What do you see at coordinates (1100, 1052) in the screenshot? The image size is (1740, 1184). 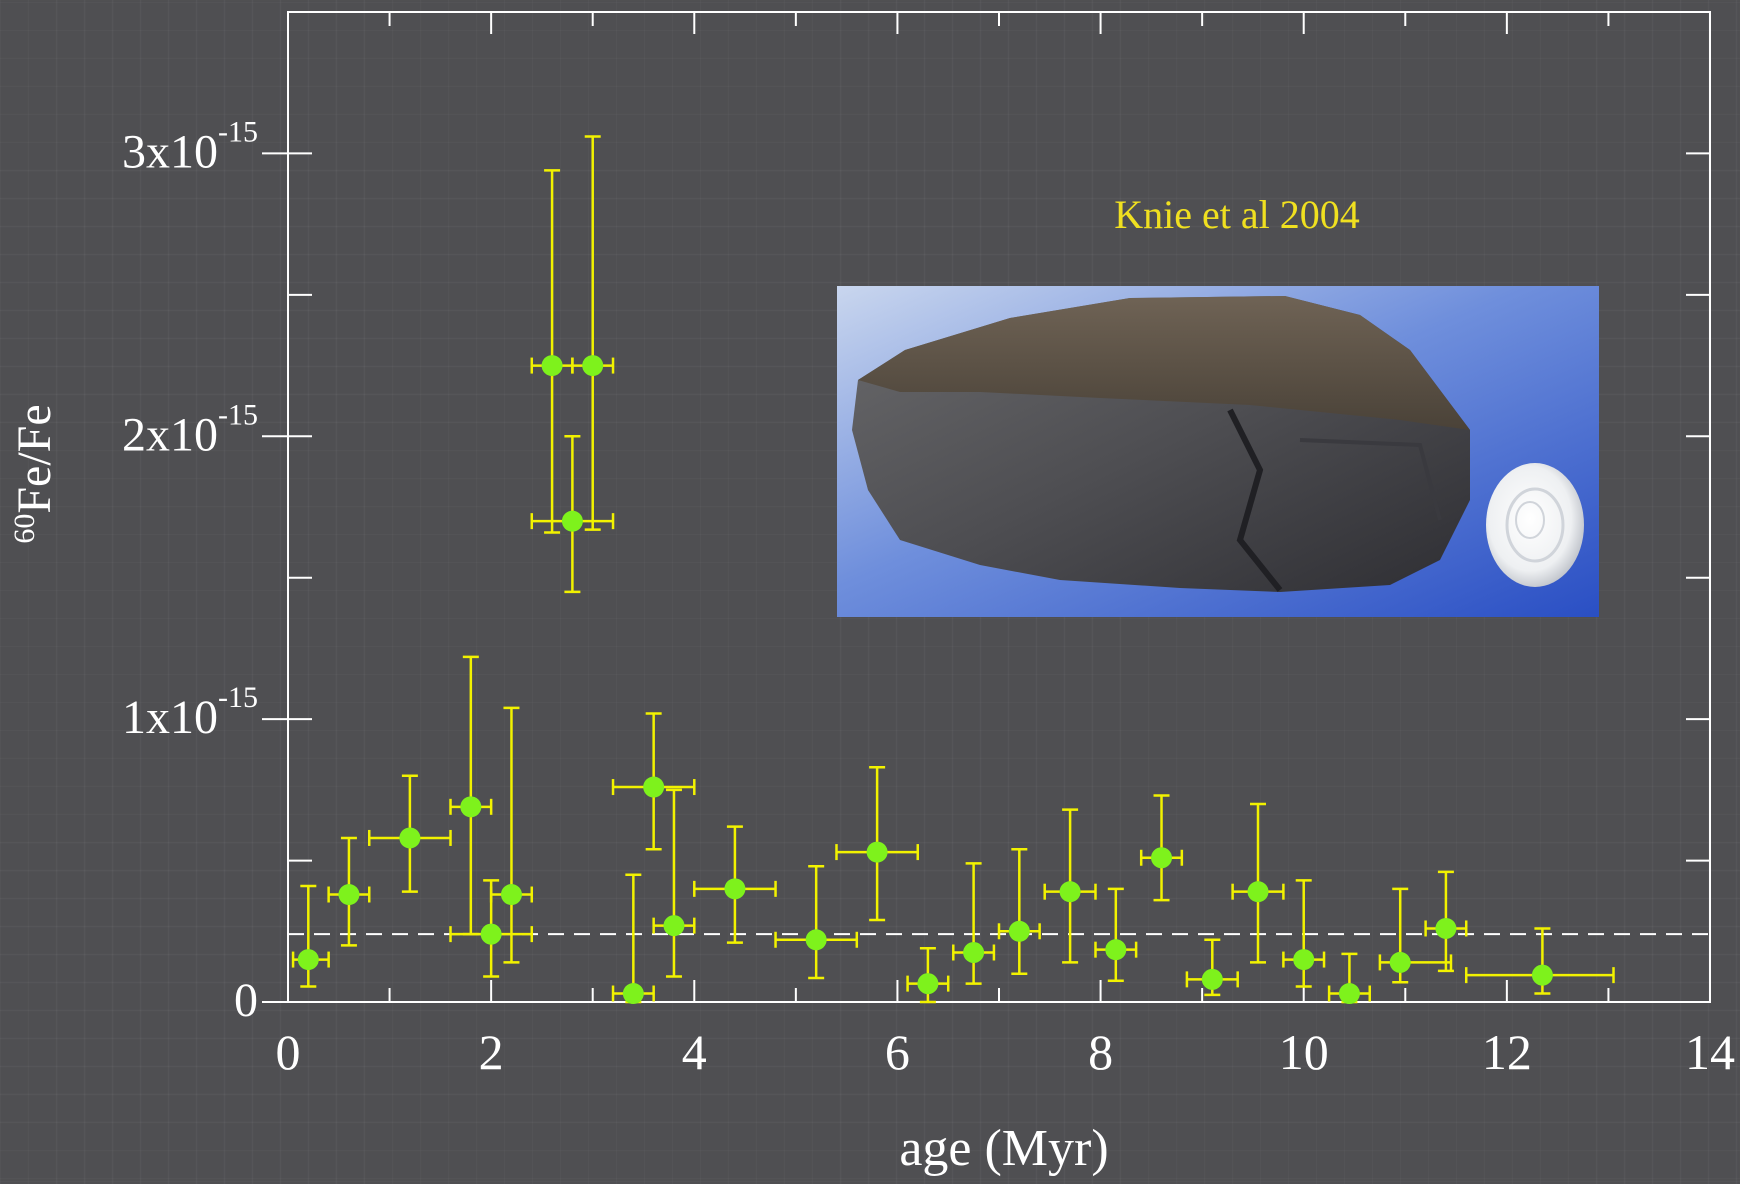 I see `x-tick-label: 8` at bounding box center [1100, 1052].